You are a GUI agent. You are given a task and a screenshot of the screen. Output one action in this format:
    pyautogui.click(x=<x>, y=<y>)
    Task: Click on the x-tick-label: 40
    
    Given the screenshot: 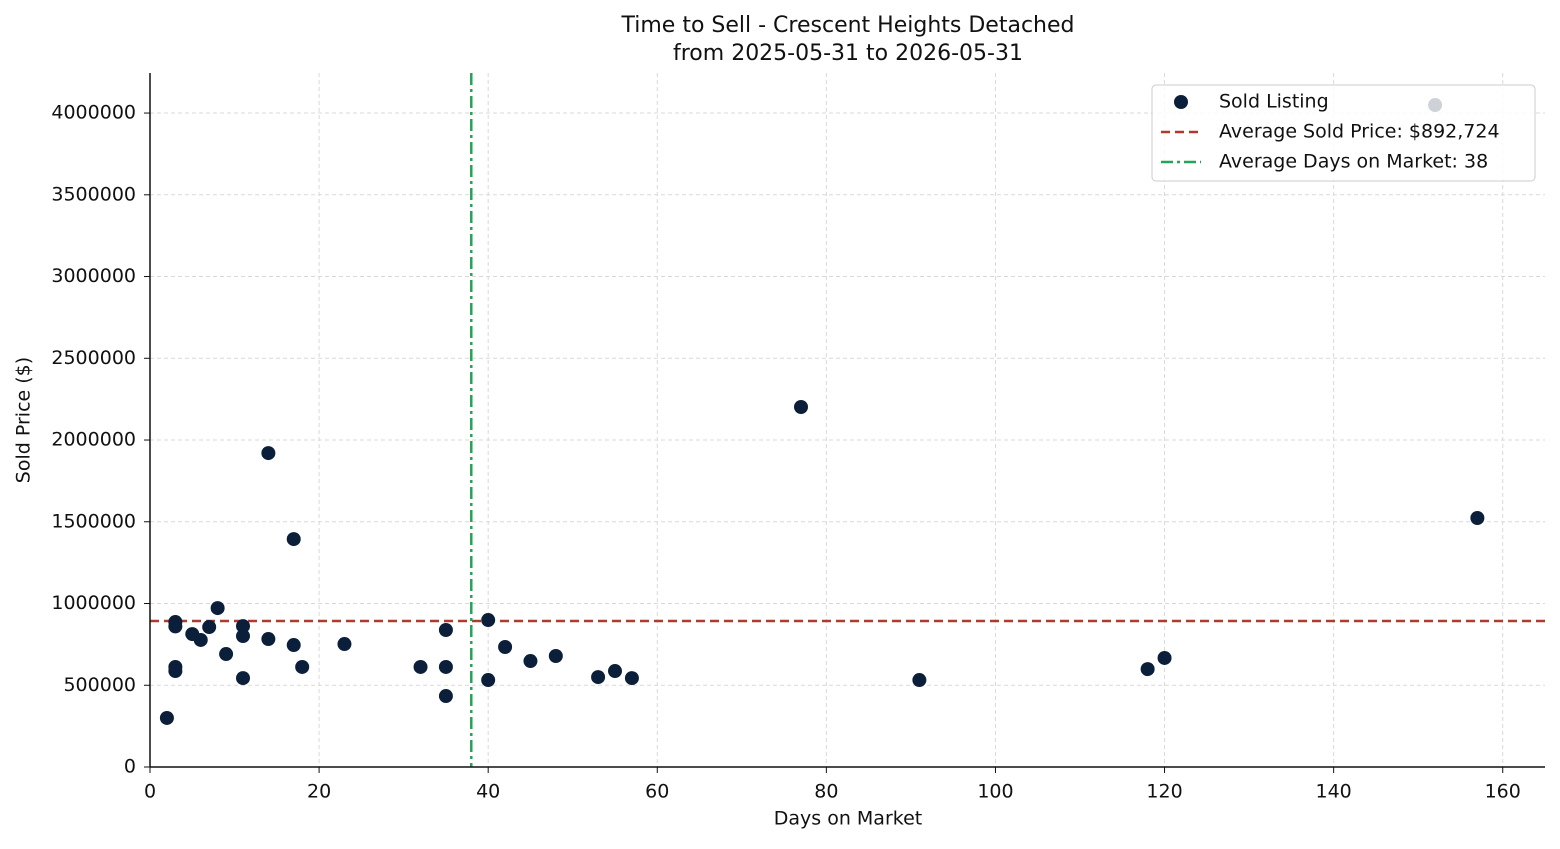 What is the action you would take?
    pyautogui.click(x=488, y=792)
    